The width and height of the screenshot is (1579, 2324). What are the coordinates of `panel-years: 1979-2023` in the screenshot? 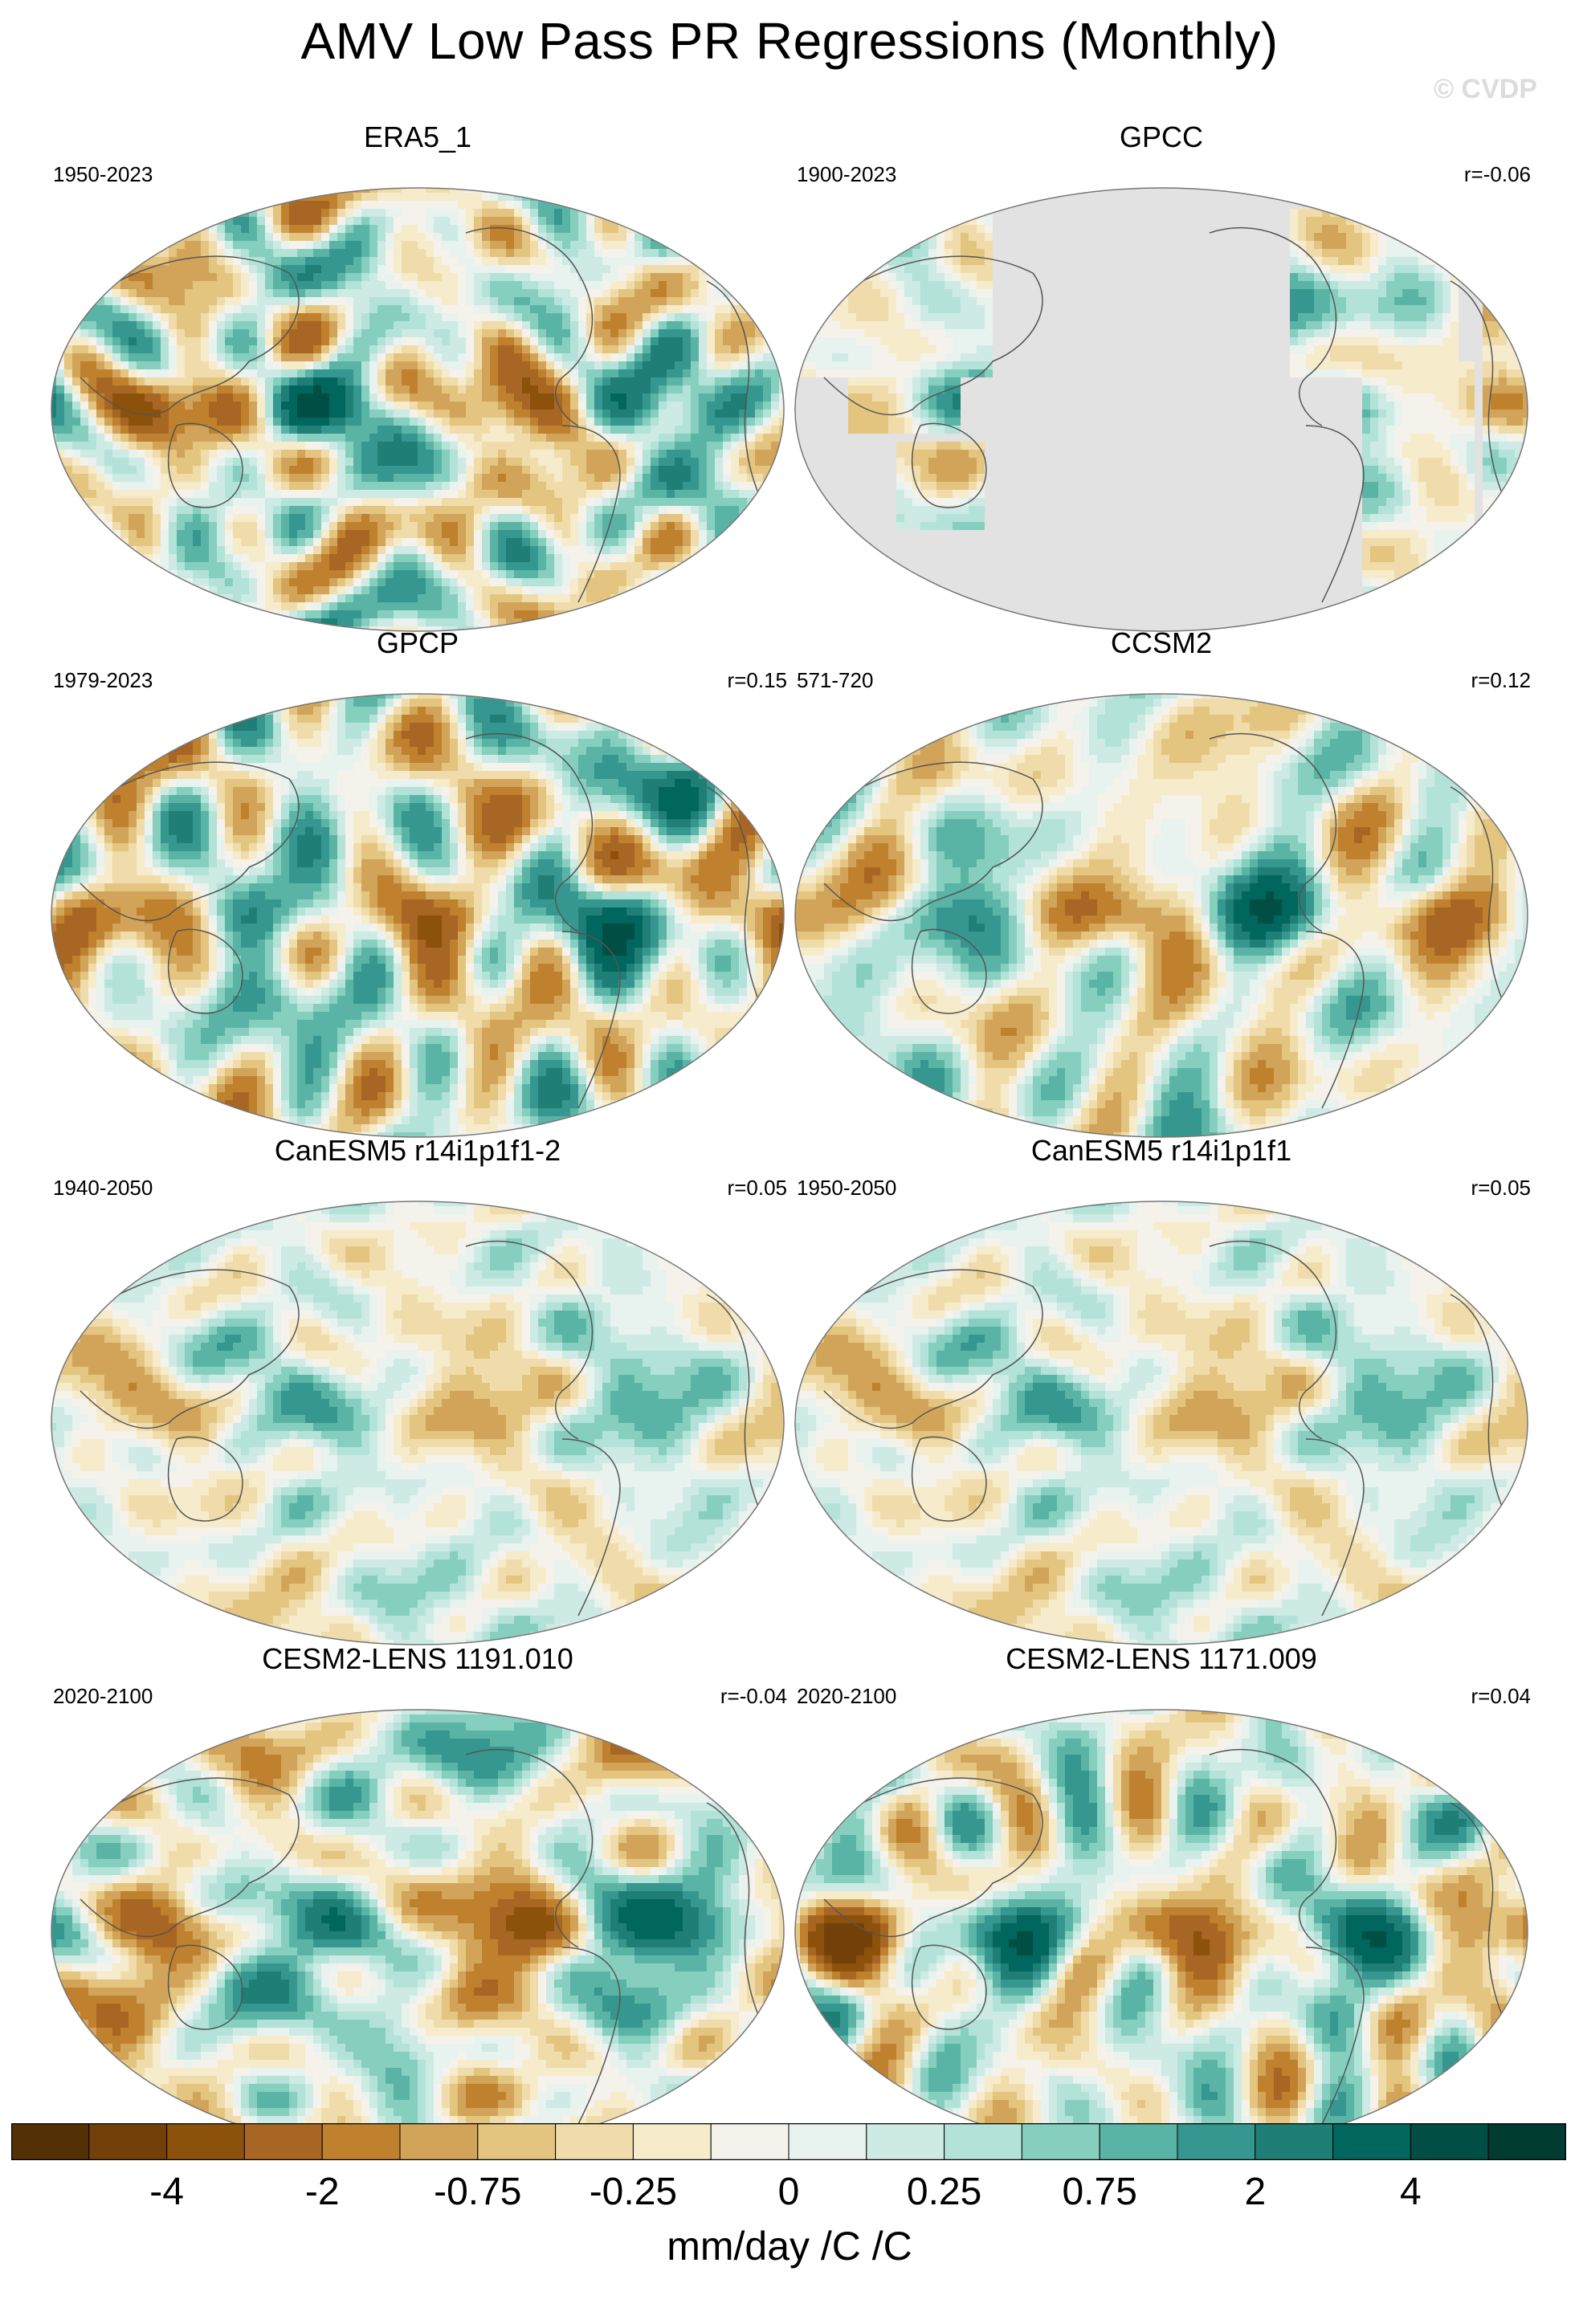 It's located at (103, 681).